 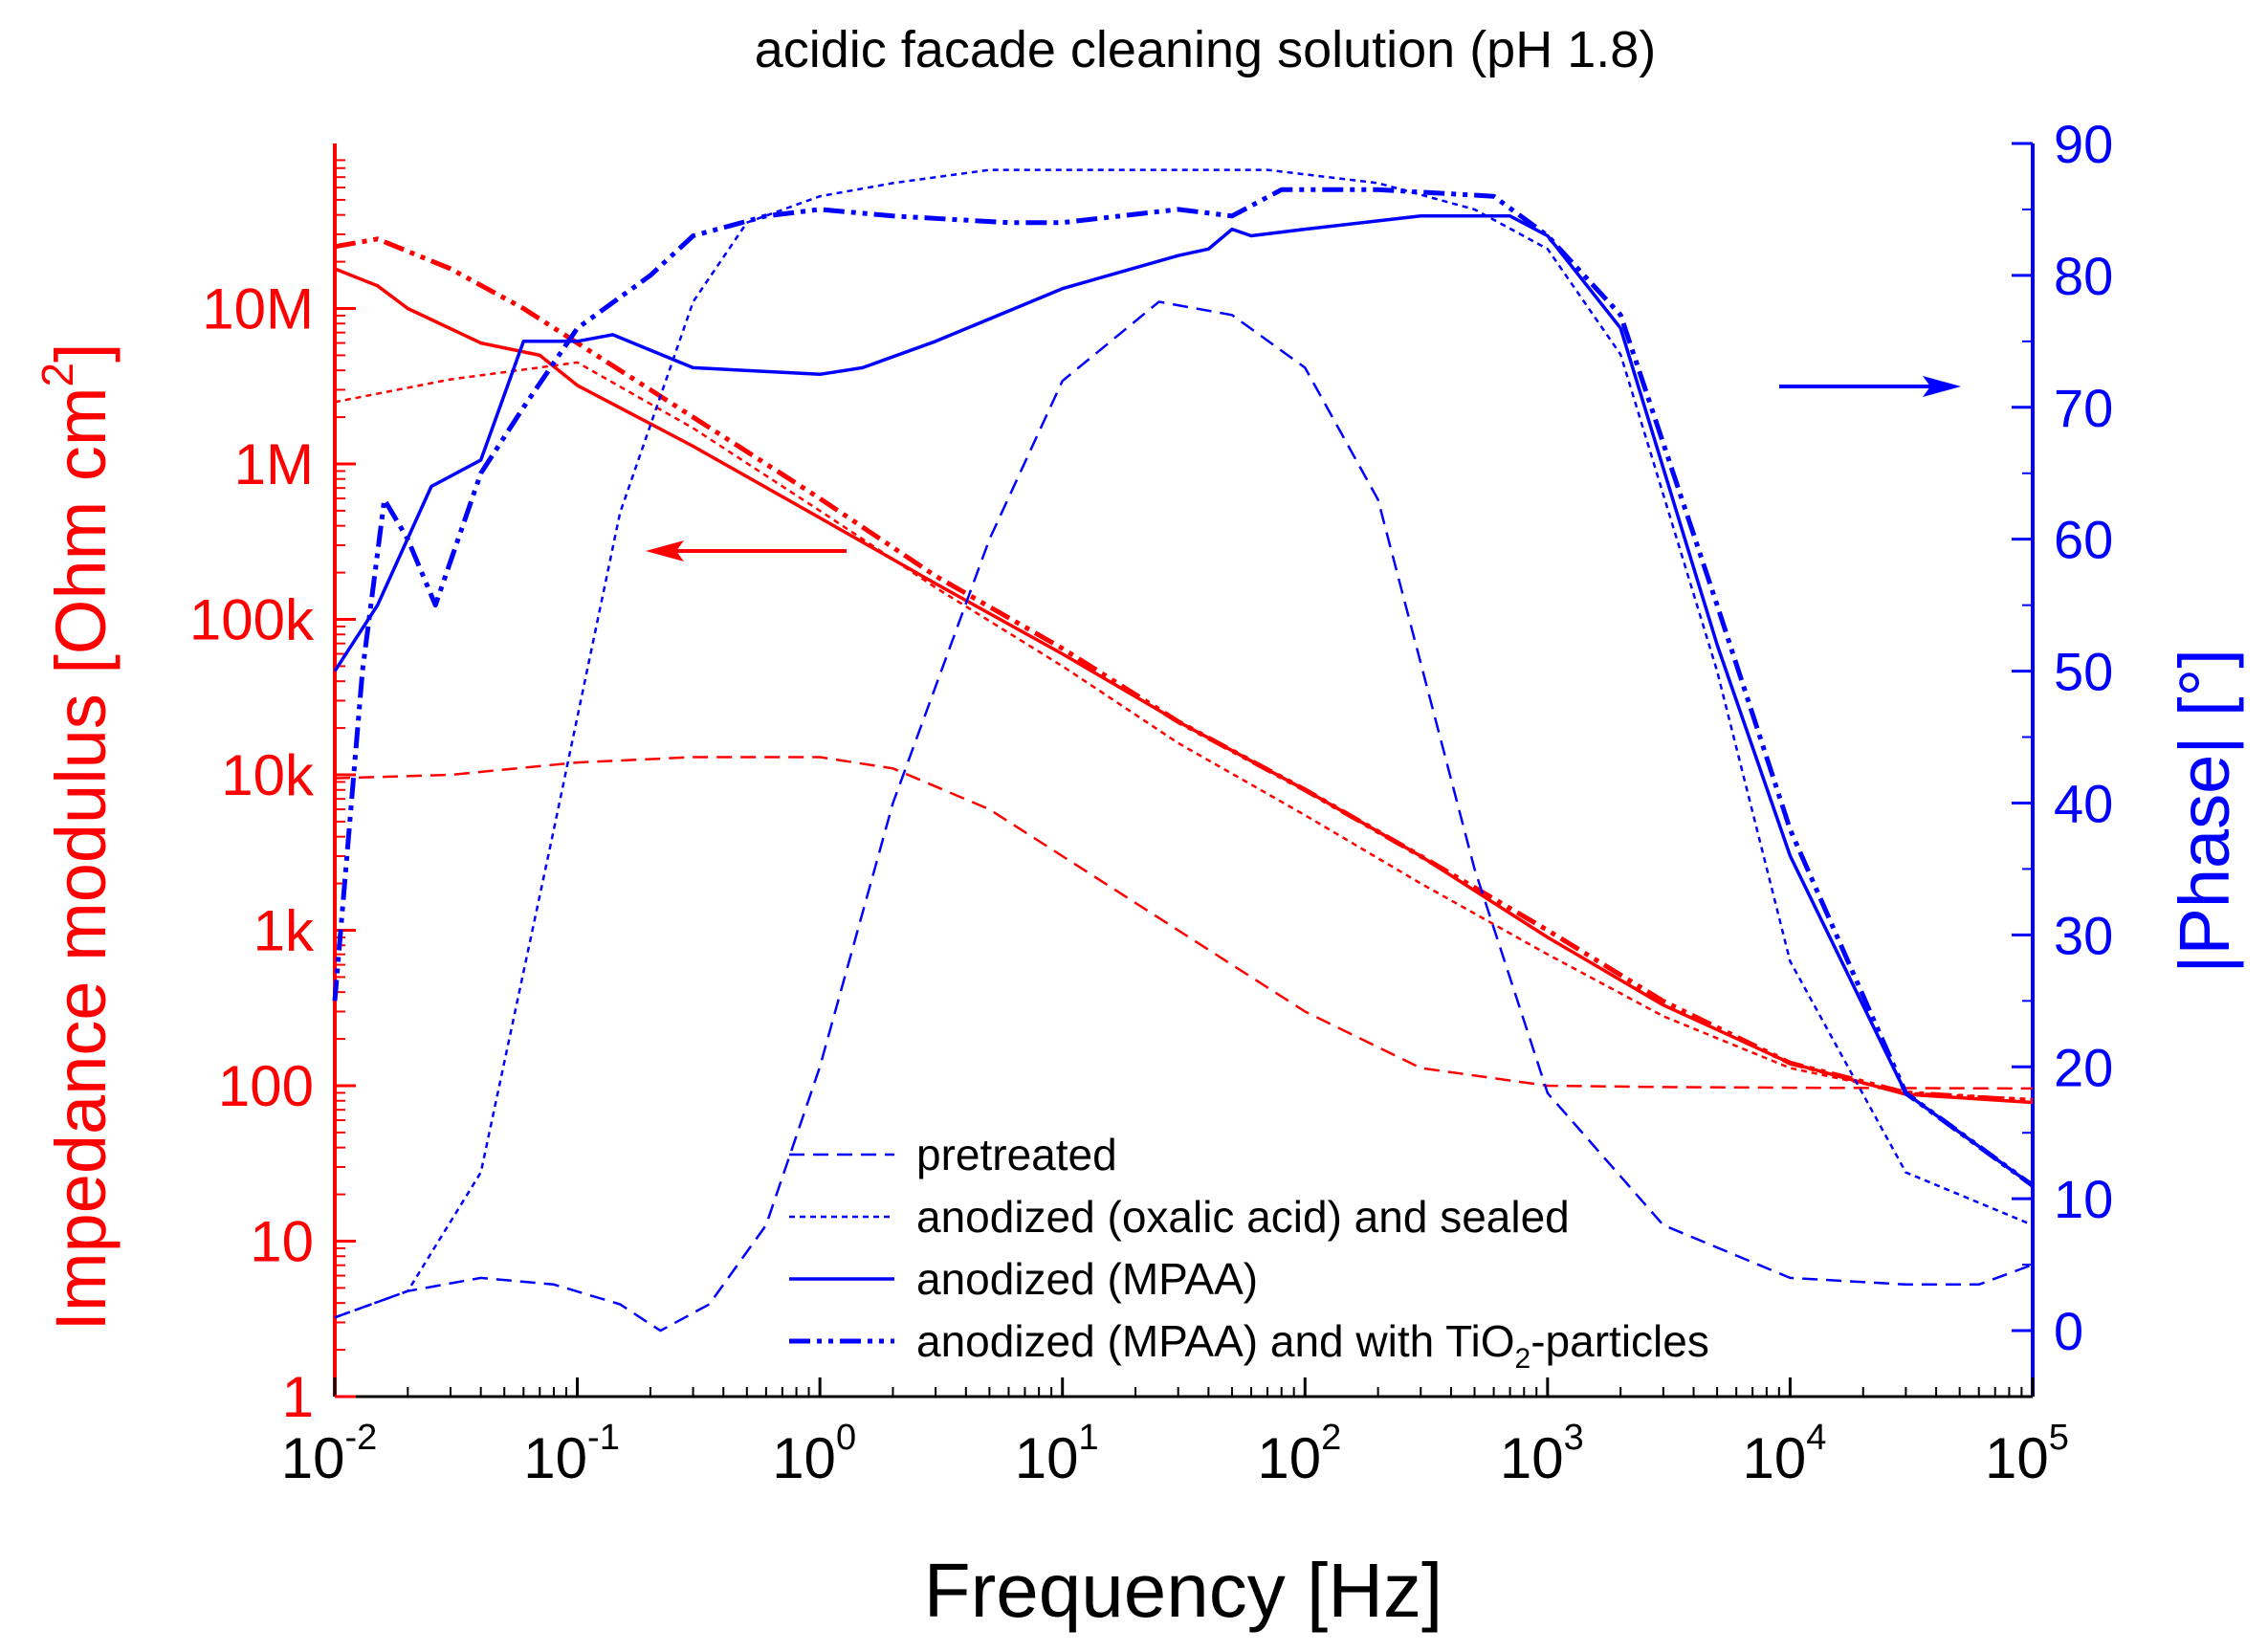 I want to click on left-axis-title: Impedance modulus [Ohm cm2], so click(x=77, y=836).